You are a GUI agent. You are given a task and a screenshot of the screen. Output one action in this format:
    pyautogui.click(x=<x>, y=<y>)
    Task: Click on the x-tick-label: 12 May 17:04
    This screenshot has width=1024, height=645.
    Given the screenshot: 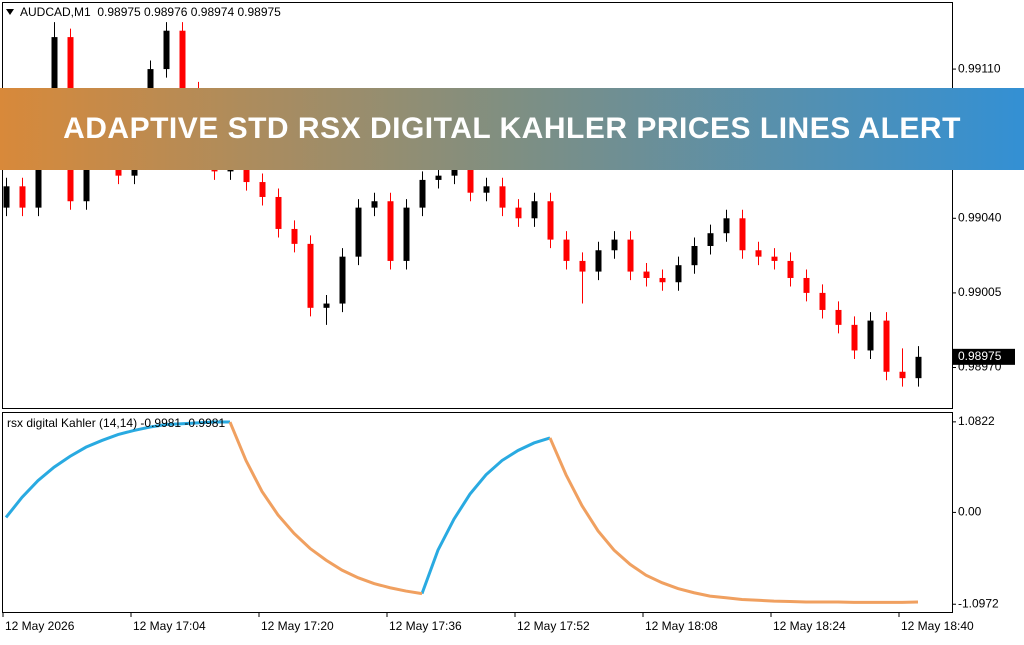 What is the action you would take?
    pyautogui.click(x=169, y=626)
    